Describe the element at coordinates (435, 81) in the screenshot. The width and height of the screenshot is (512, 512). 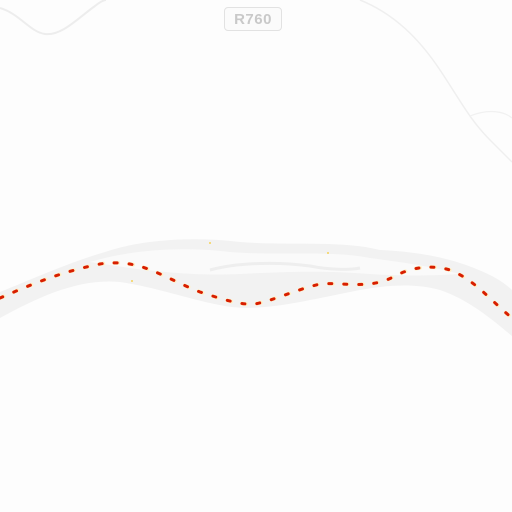
I see `minor-road-east` at that location.